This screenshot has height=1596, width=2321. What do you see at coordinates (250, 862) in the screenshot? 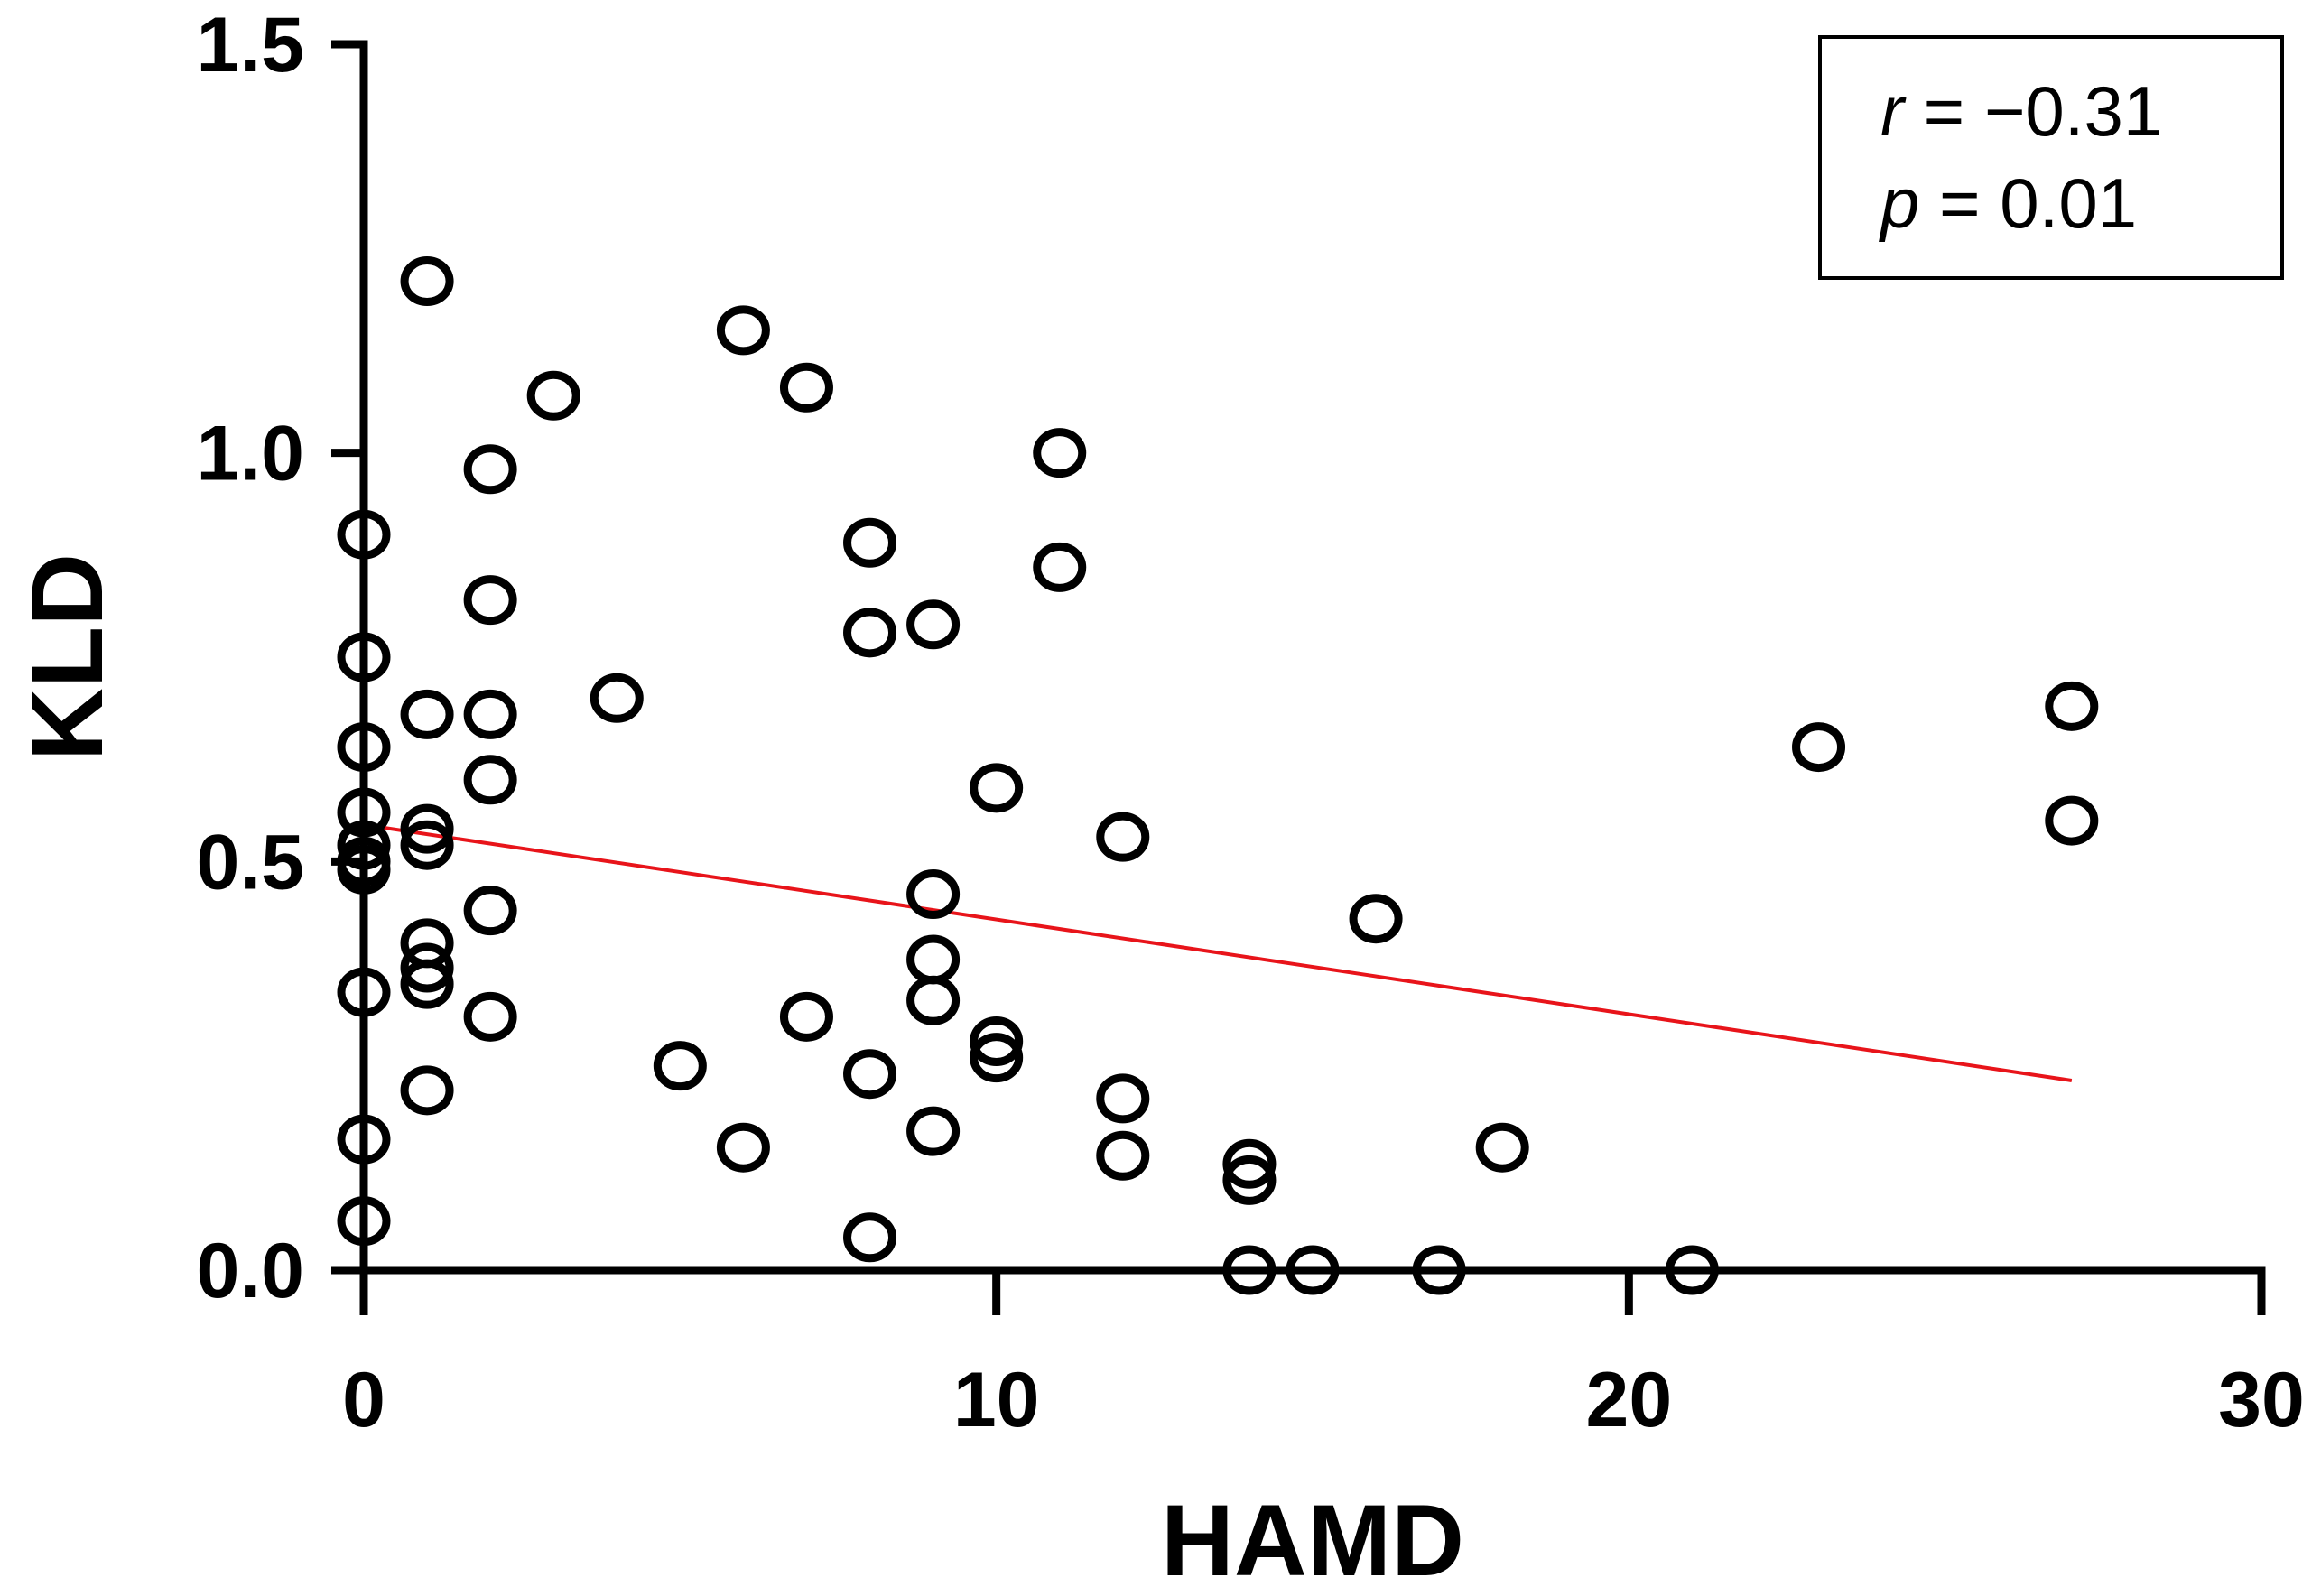
I see `y-tick-label: 0.5` at bounding box center [250, 862].